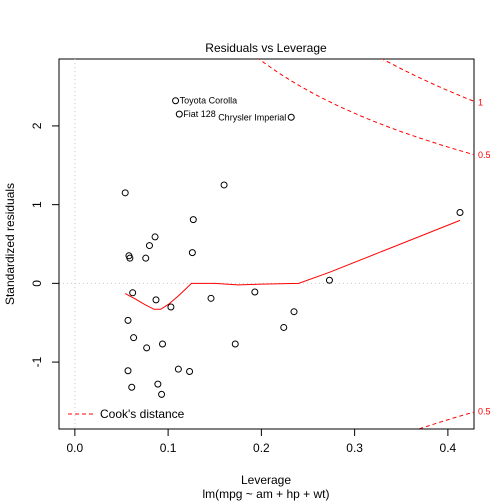 The width and height of the screenshot is (504, 504). What do you see at coordinates (209, 101) in the screenshot?
I see `point-label: Toyota Corolla` at bounding box center [209, 101].